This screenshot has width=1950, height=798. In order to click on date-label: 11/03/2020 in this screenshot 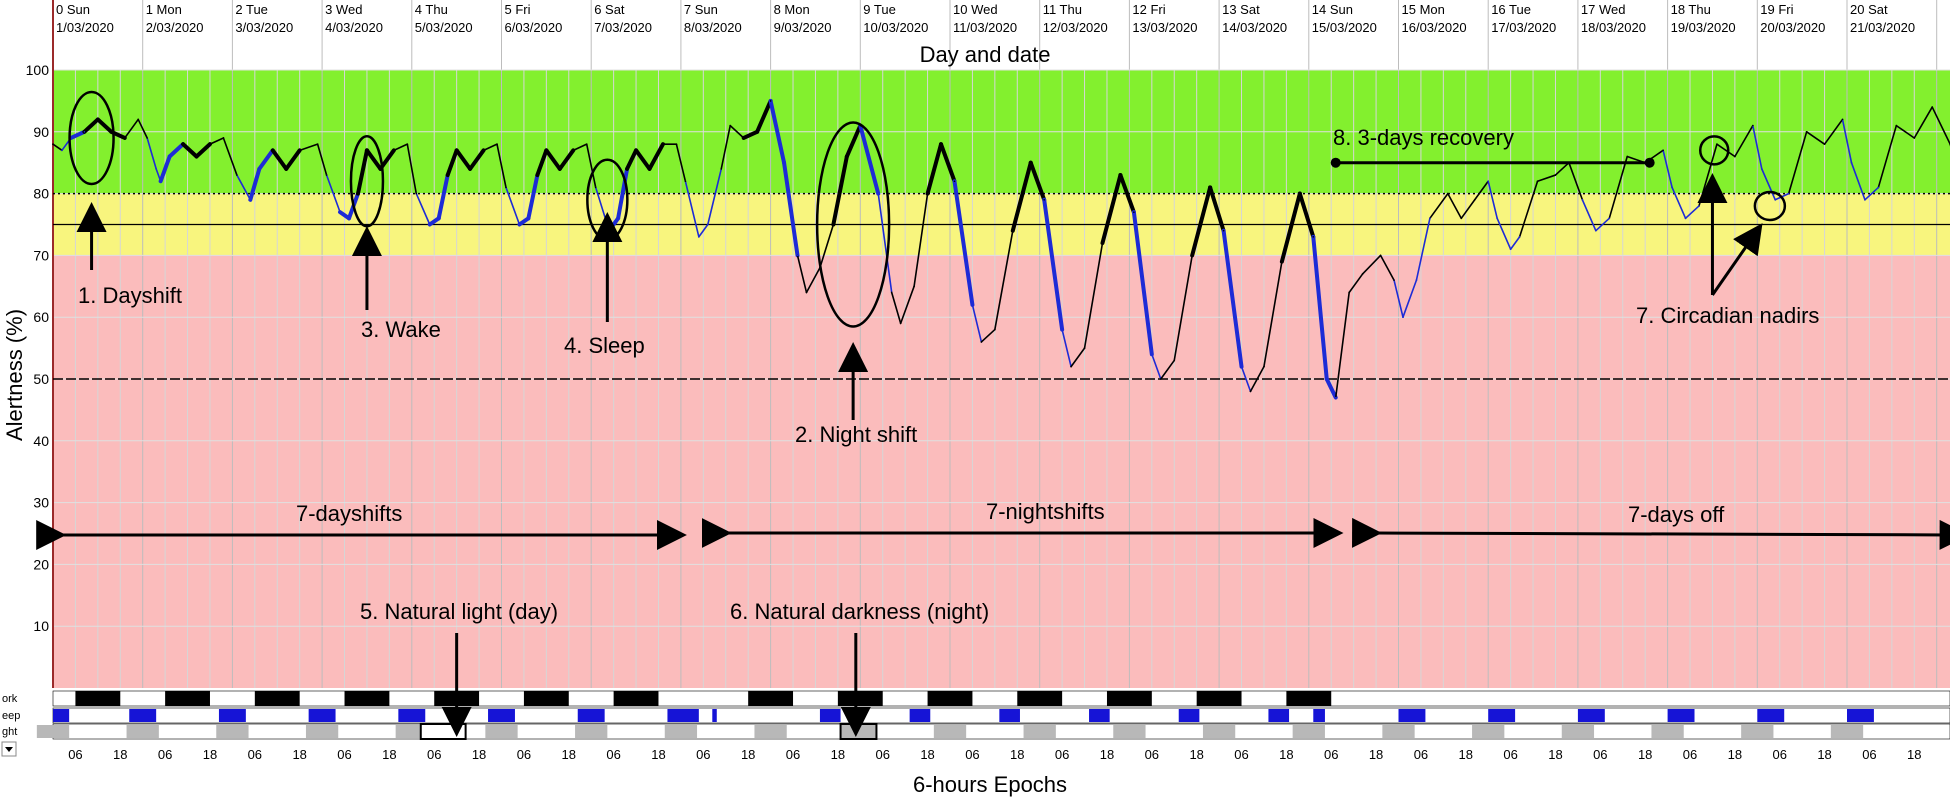, I will do `click(985, 27)`.